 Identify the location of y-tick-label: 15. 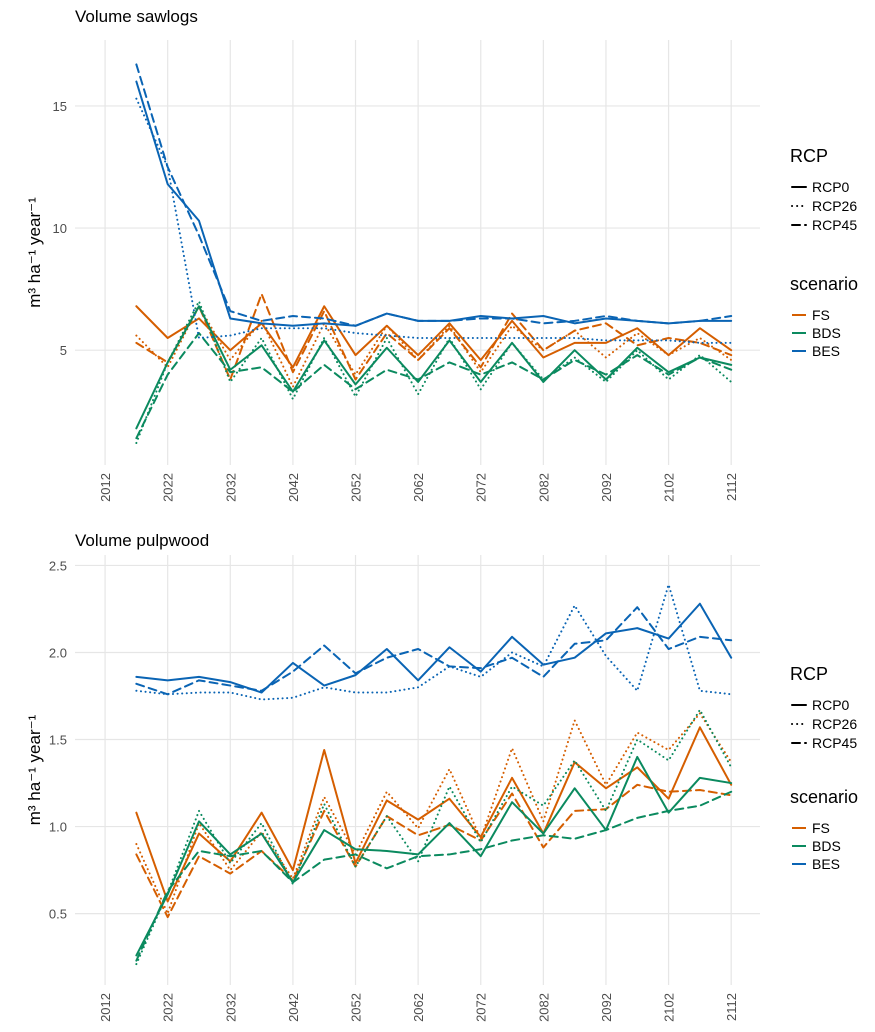
(60, 106).